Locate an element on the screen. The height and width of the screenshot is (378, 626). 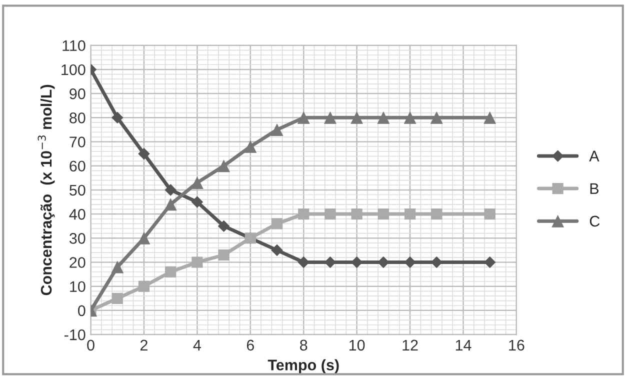
x-tick-label: 12 is located at coordinates (410, 345).